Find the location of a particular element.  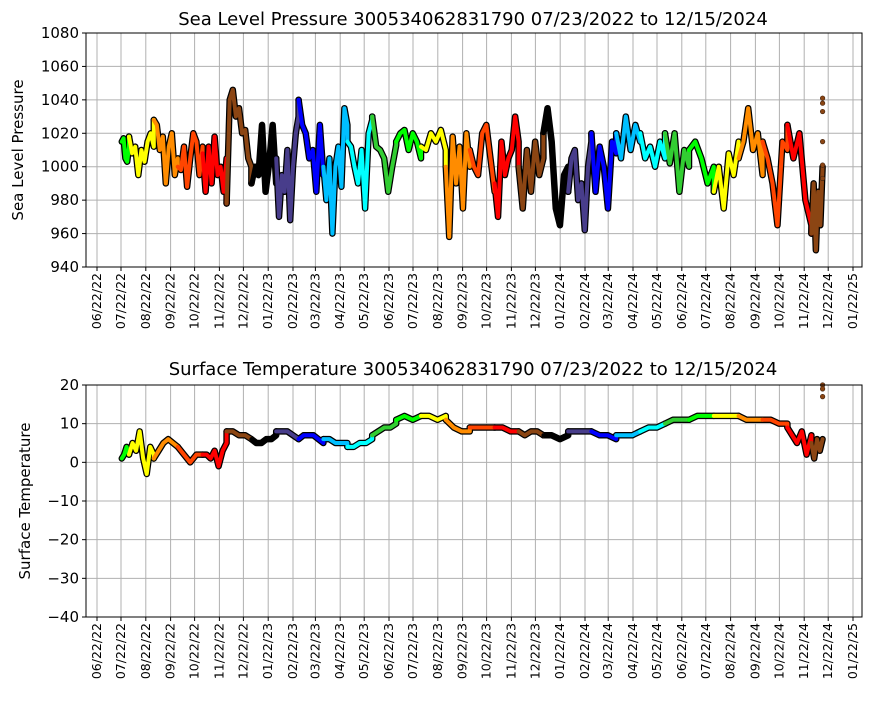

x-tick-label: 06/22/24 is located at coordinates (681, 301).